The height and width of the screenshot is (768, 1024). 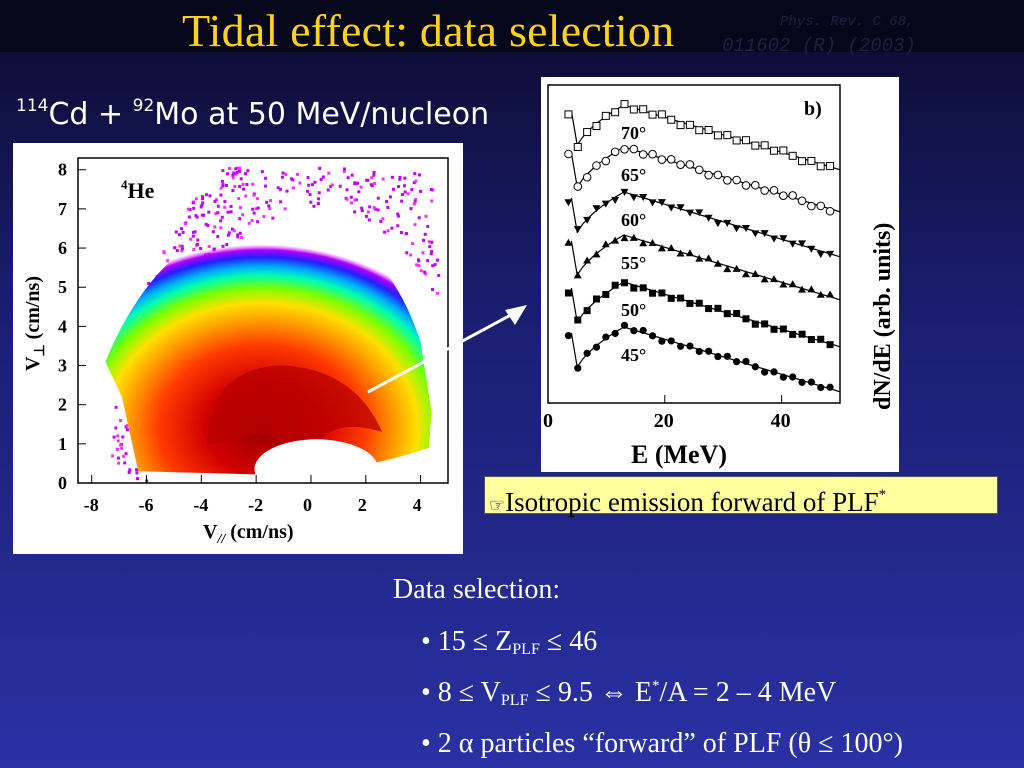 What do you see at coordinates (62, 326) in the screenshot?
I see `heatmap-y-tick-label: 4` at bounding box center [62, 326].